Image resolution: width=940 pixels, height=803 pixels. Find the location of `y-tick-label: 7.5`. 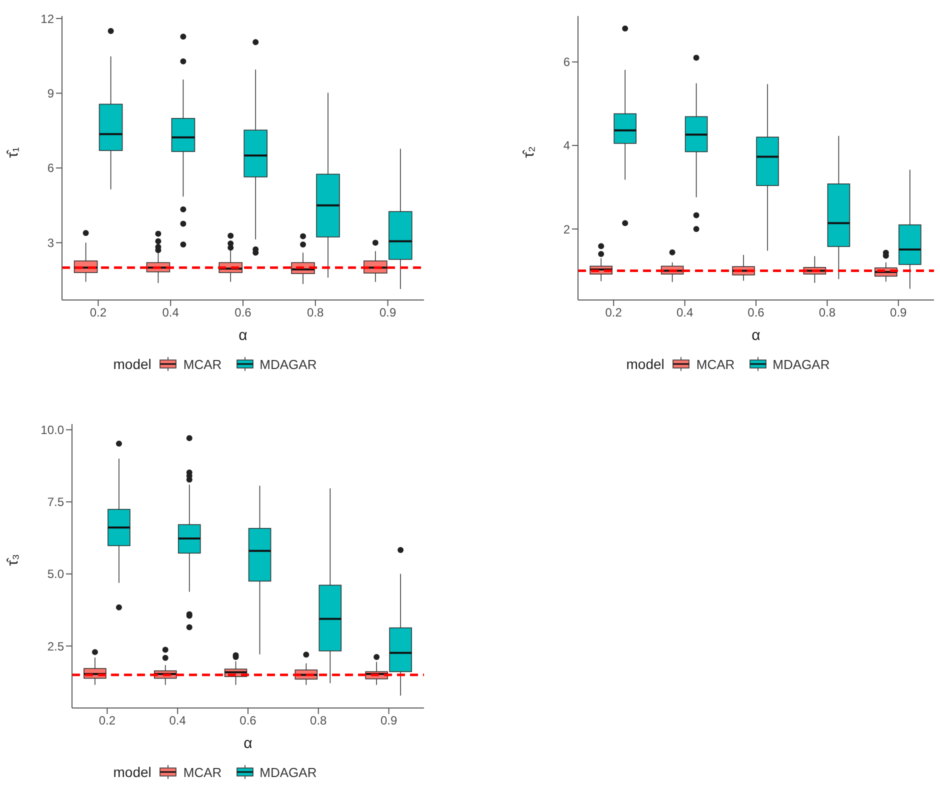

y-tick-label: 7.5 is located at coordinates (55, 502).